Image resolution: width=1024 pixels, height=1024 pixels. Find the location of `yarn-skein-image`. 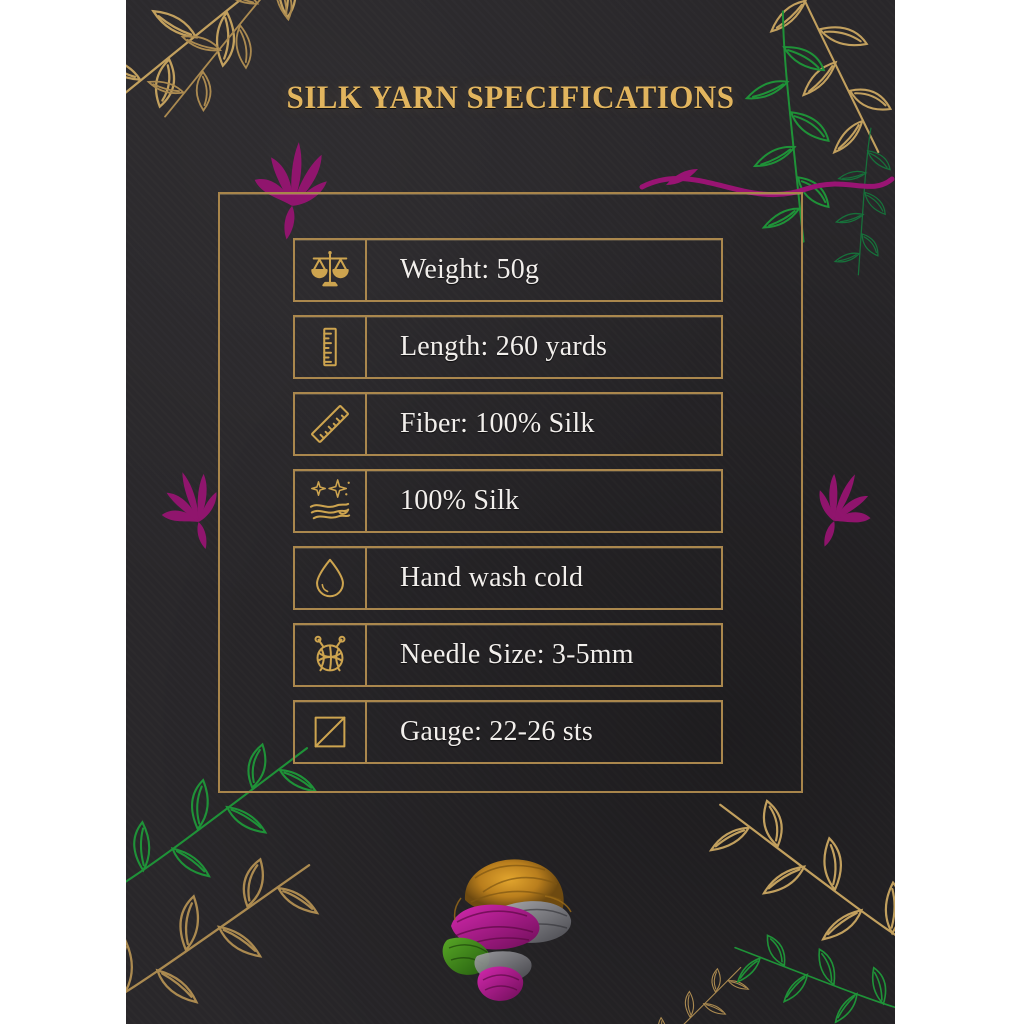

yarn-skein-image is located at coordinates (511, 930).